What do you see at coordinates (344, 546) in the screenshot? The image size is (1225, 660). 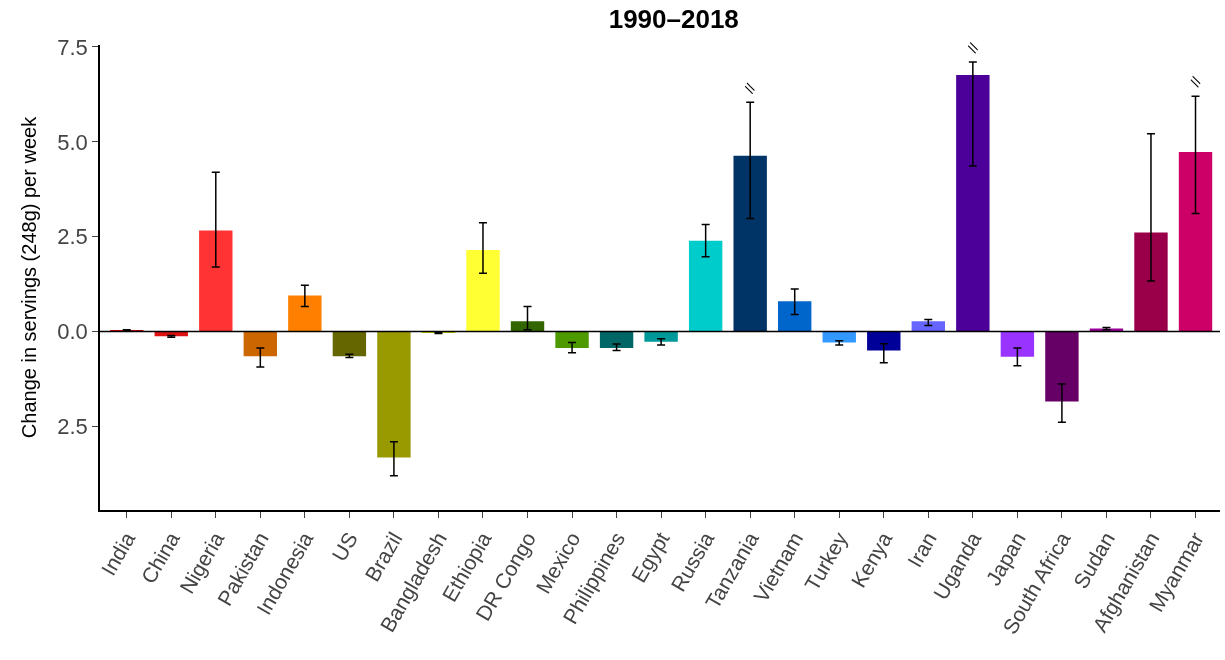 I see `x-tick-label: US` at bounding box center [344, 546].